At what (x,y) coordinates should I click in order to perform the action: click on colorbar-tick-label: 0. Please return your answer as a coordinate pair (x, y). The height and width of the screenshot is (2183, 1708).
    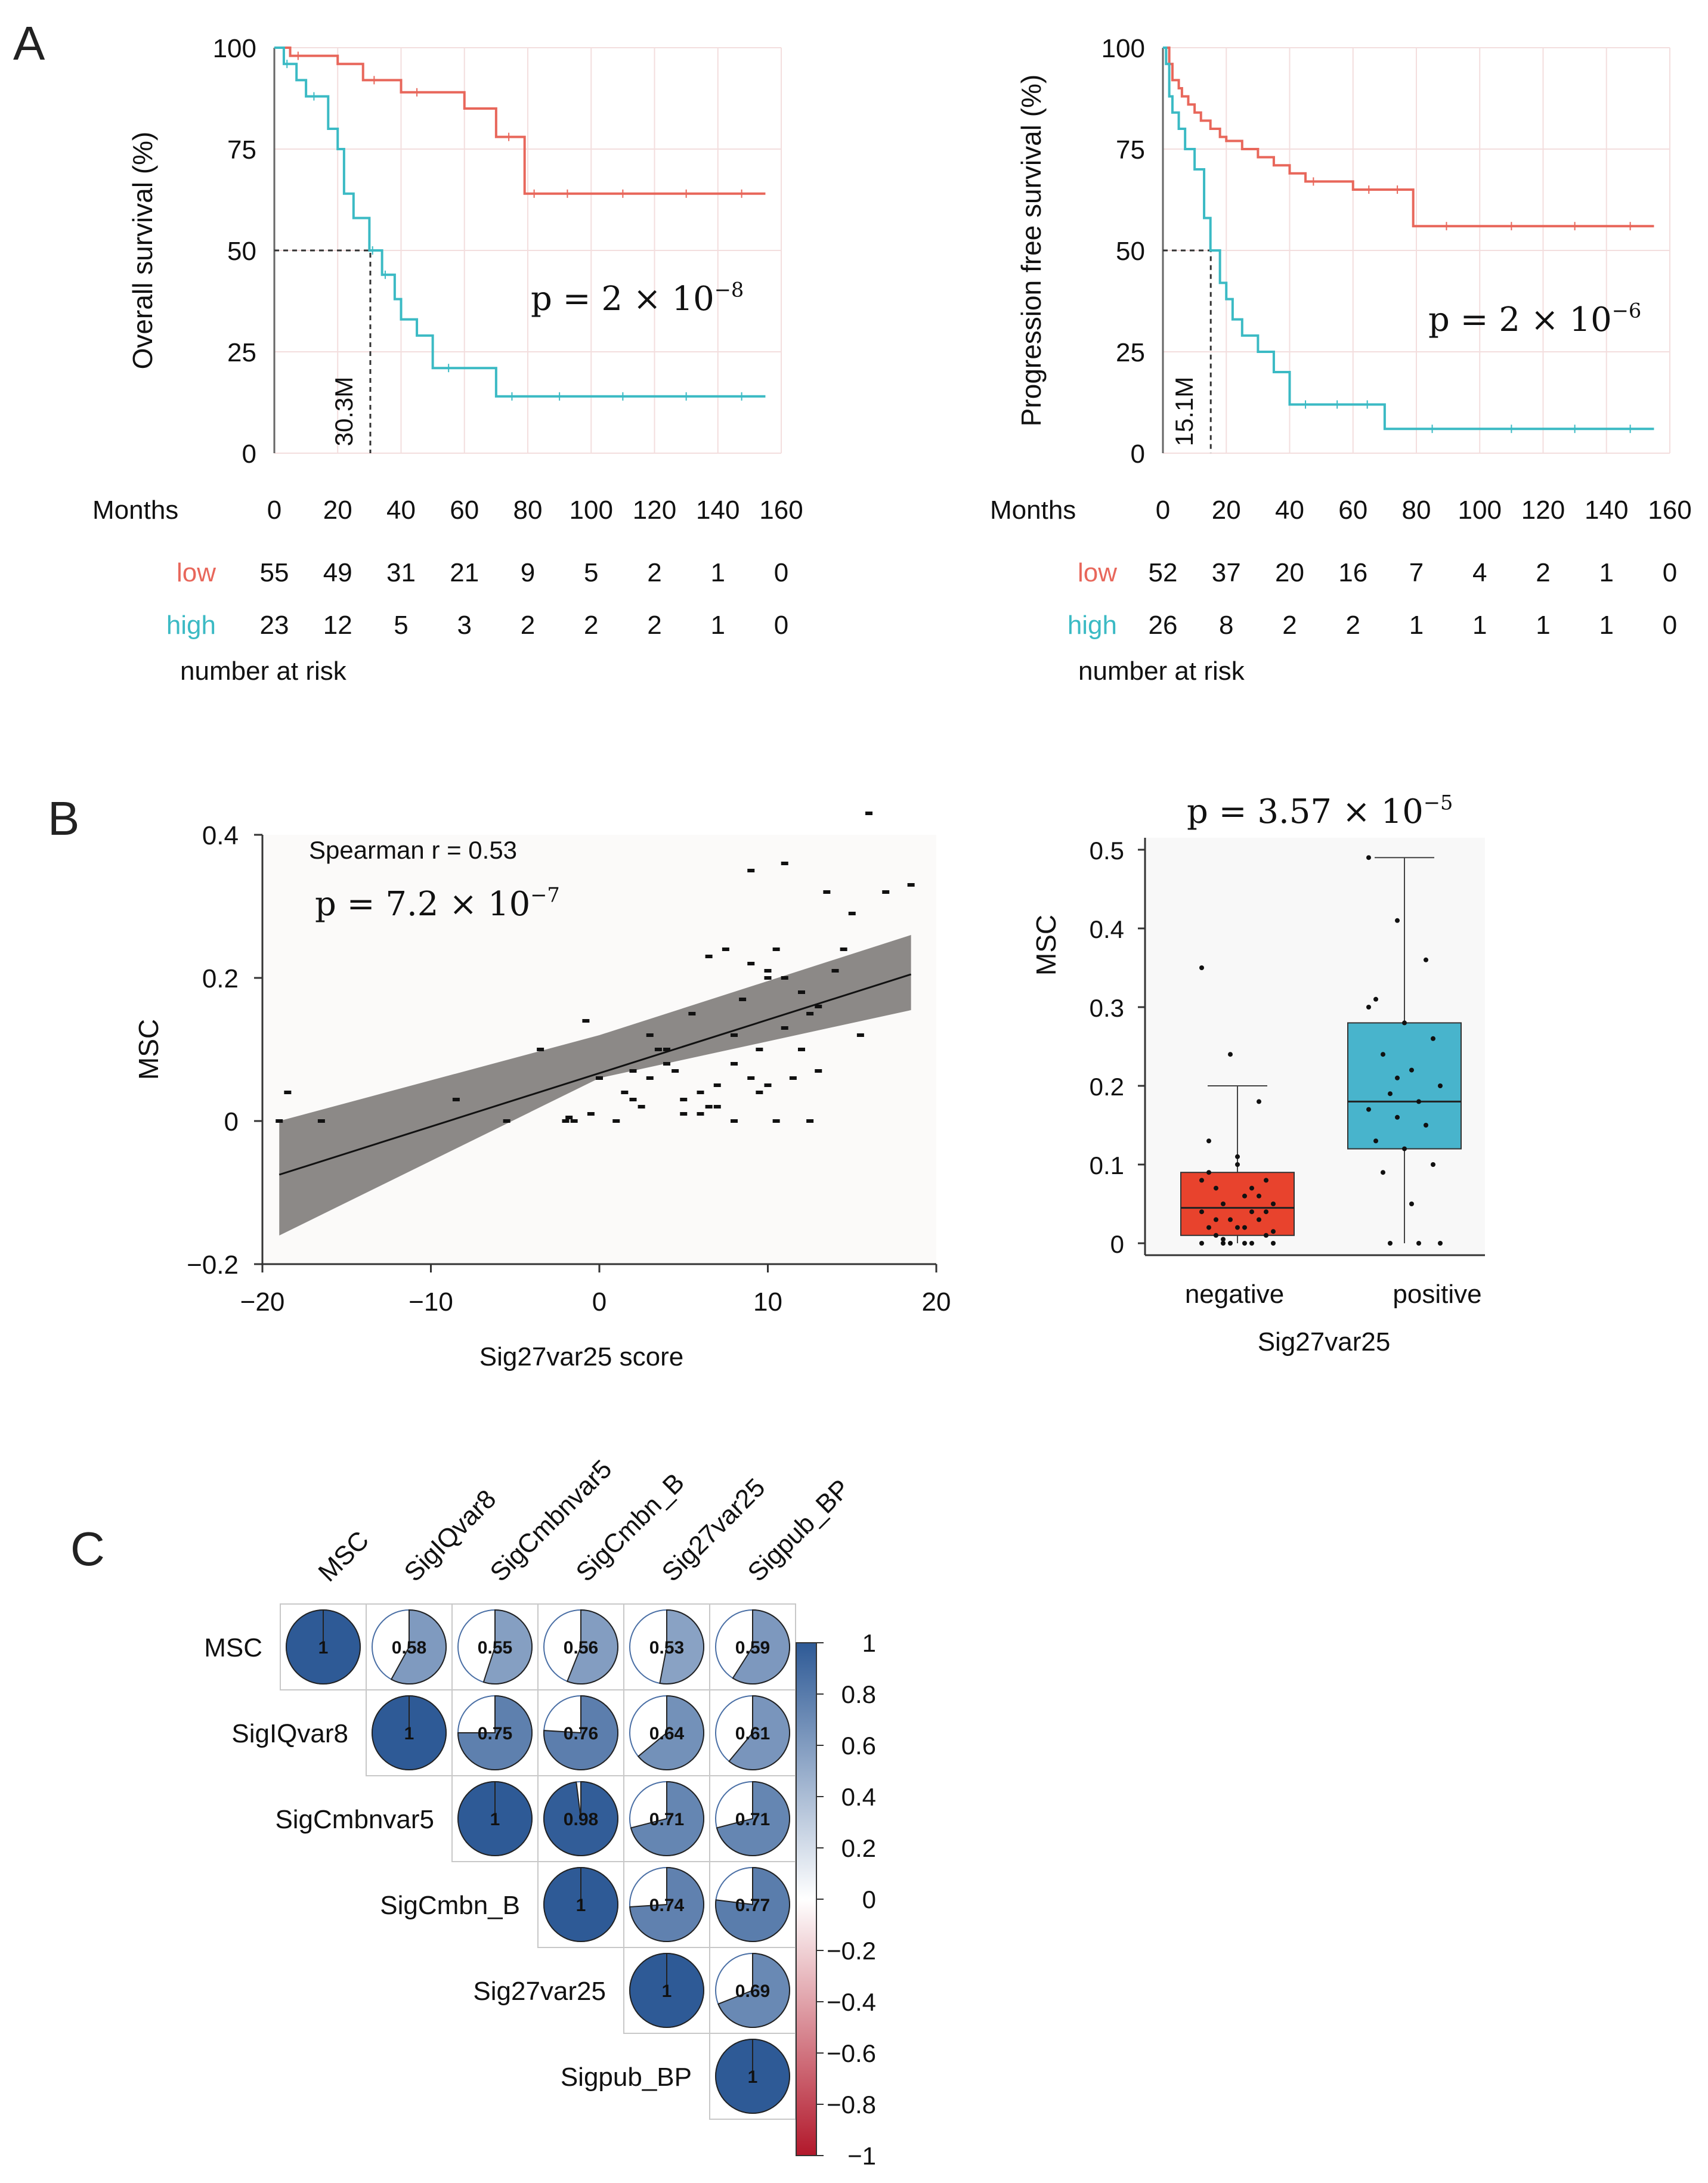
    Looking at the image, I should click on (869, 1899).